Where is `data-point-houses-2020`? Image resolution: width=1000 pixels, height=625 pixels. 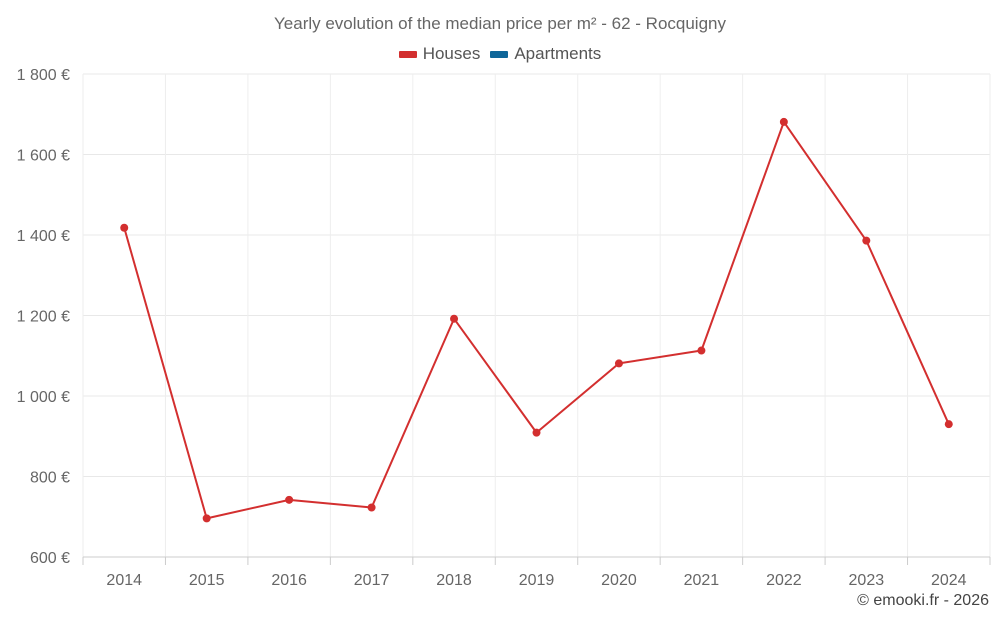
data-point-houses-2020 is located at coordinates (618, 363).